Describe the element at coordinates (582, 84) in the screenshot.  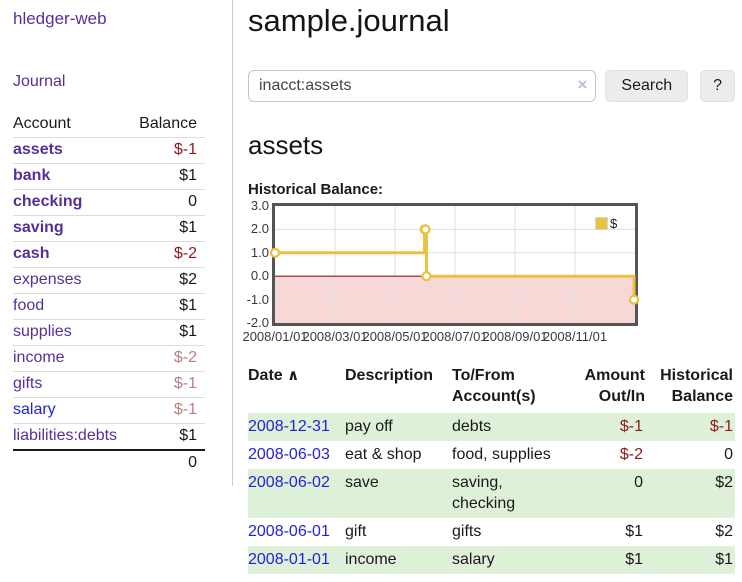
I see `clear-search-icon: ×` at that location.